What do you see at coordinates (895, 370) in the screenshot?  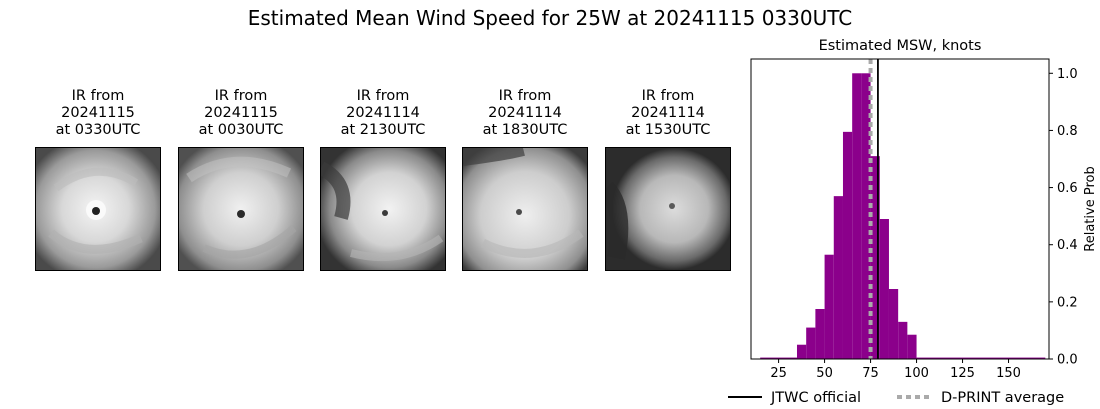 I see `x-axis: 25 50 75 100 125 150` at bounding box center [895, 370].